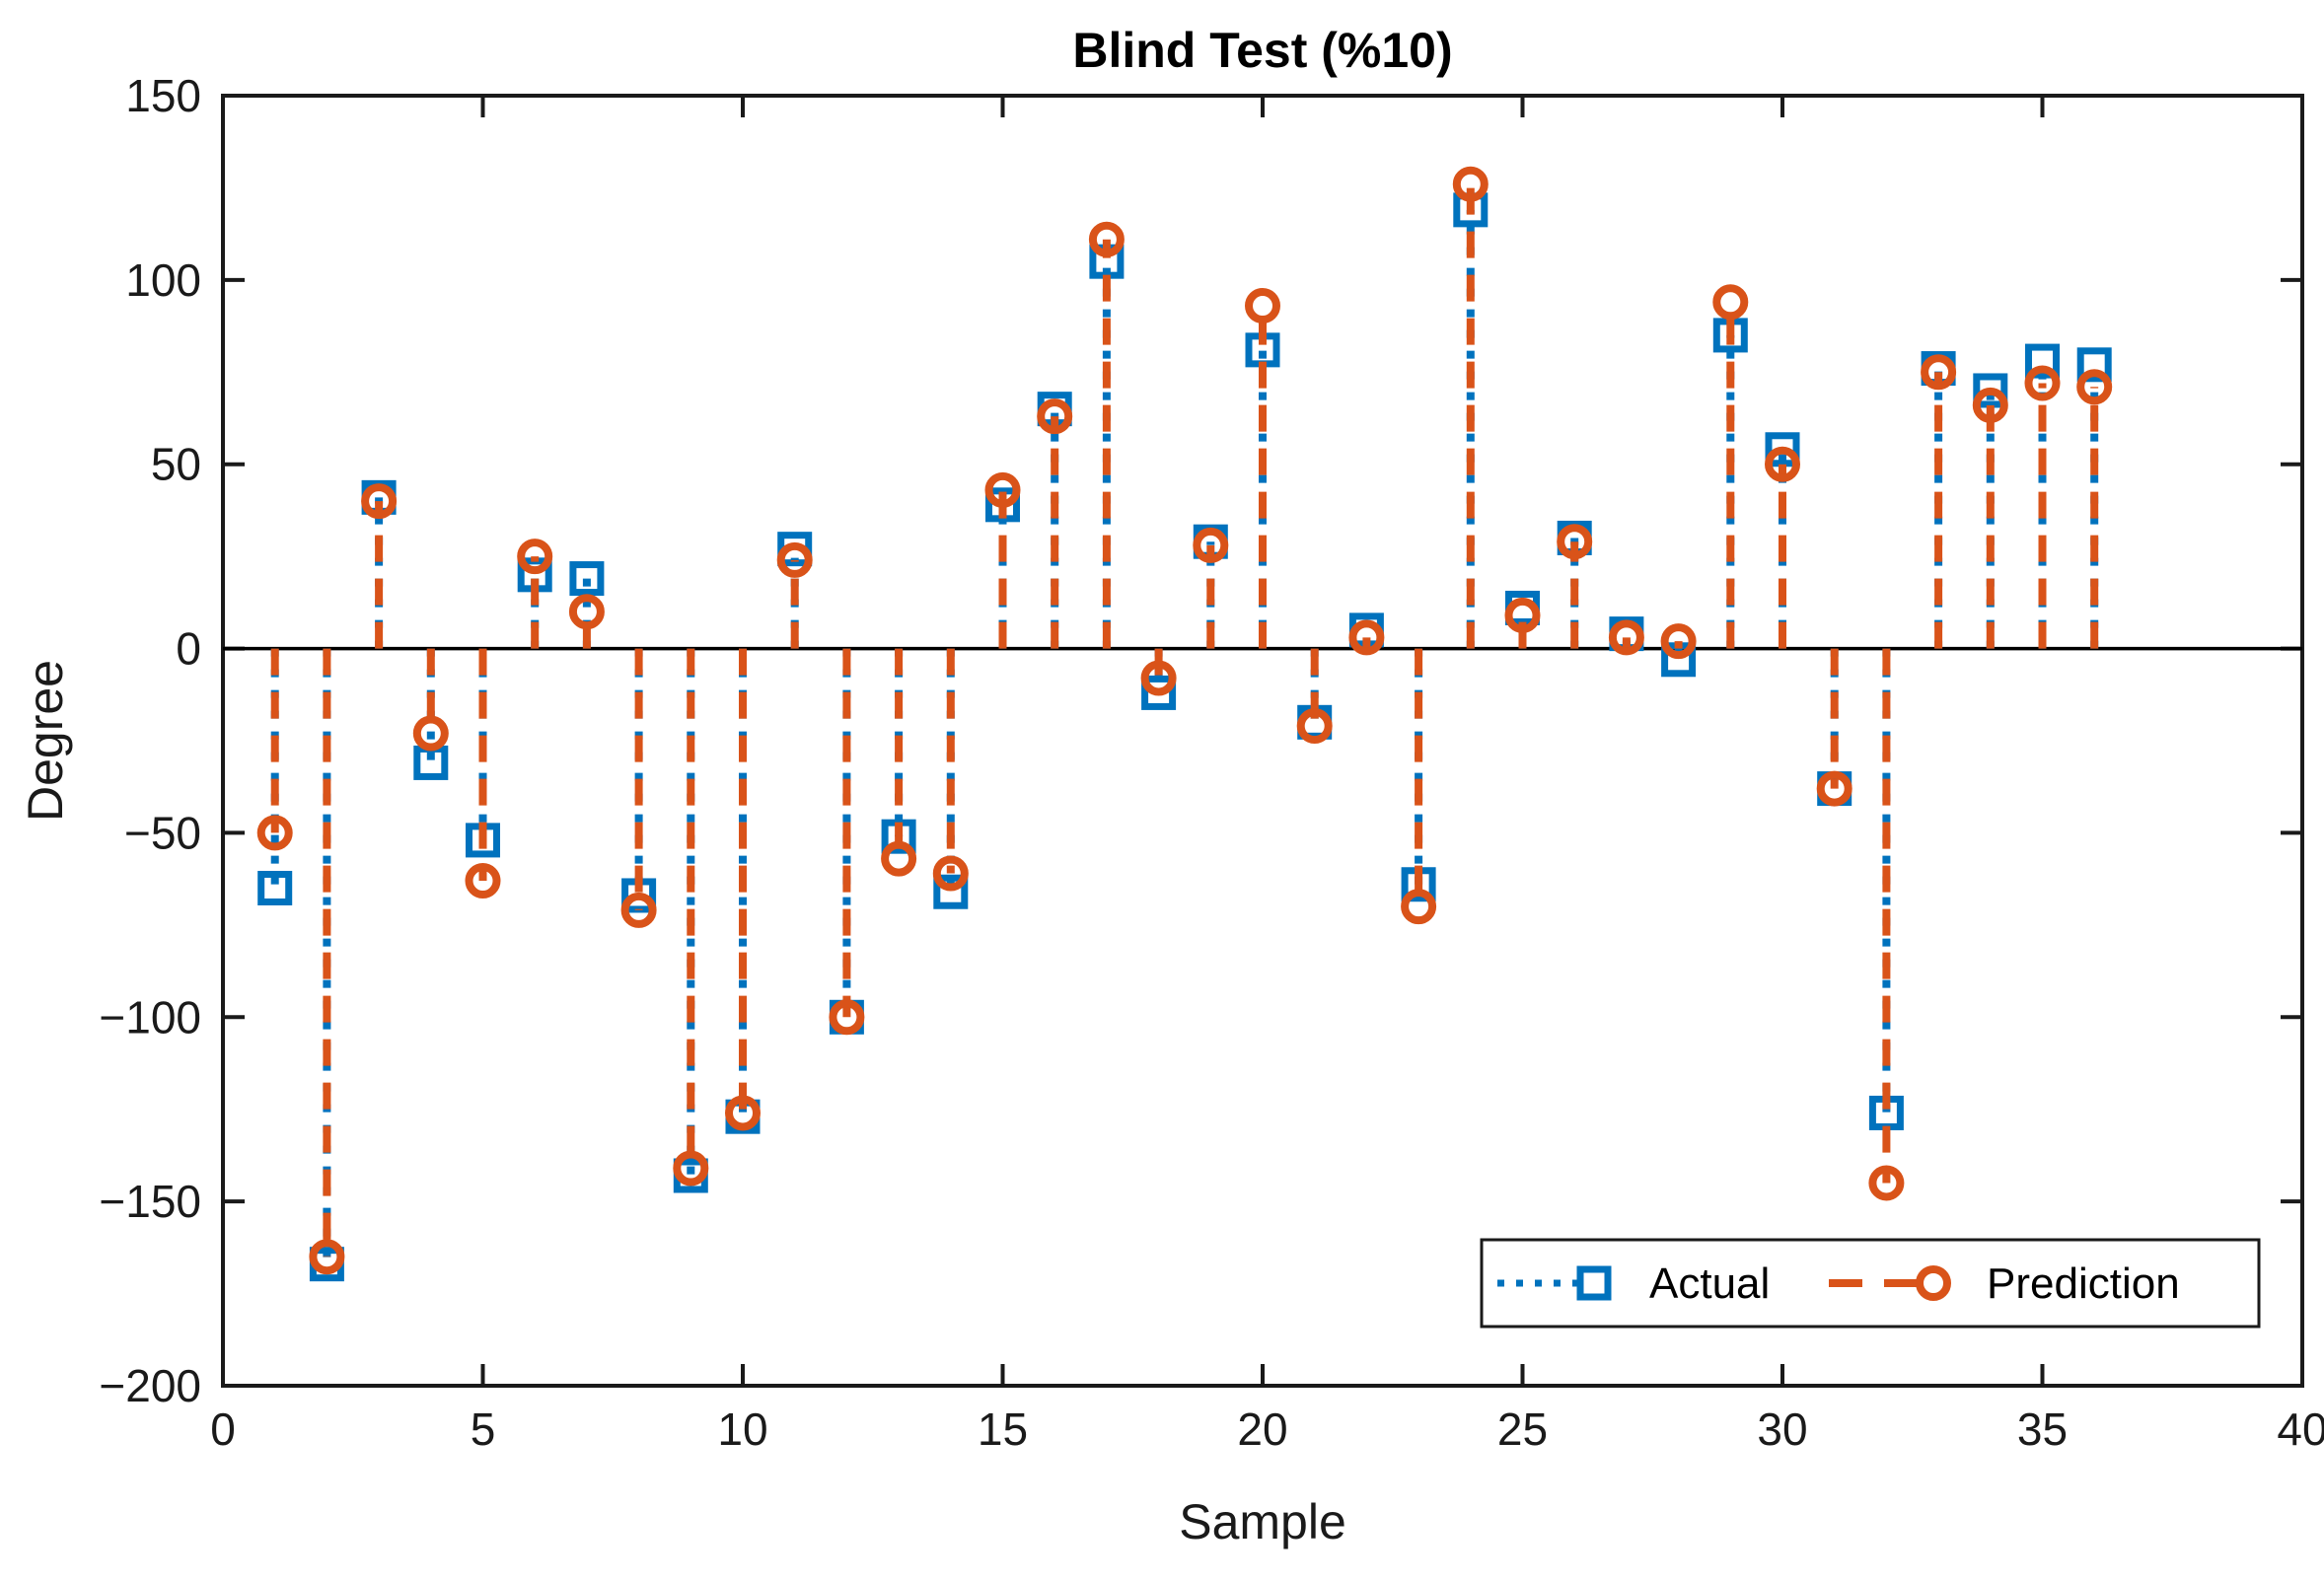 This screenshot has width=2324, height=1582. Describe the element at coordinates (162, 832) in the screenshot. I see `y-tick-label: −50` at that location.